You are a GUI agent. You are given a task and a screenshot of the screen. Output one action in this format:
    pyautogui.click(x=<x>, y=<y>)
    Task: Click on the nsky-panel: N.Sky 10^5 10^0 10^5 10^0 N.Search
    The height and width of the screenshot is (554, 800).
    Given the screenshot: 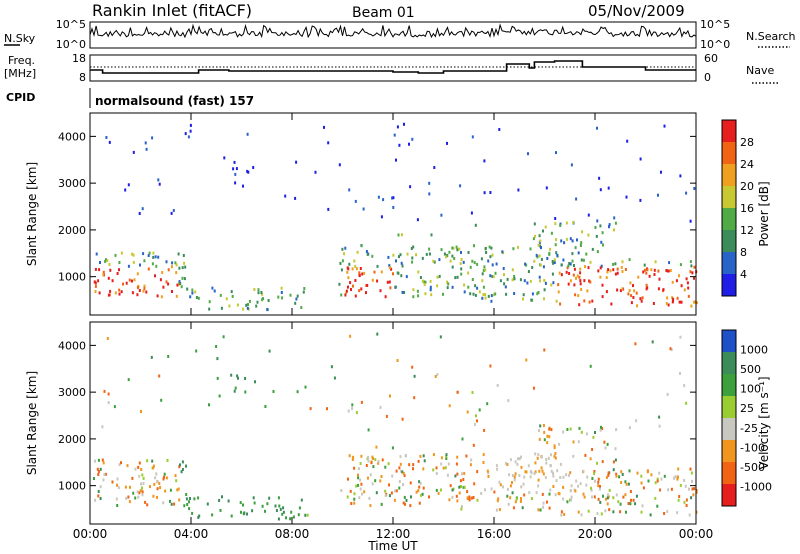 What is the action you would take?
    pyautogui.click(x=400, y=34)
    